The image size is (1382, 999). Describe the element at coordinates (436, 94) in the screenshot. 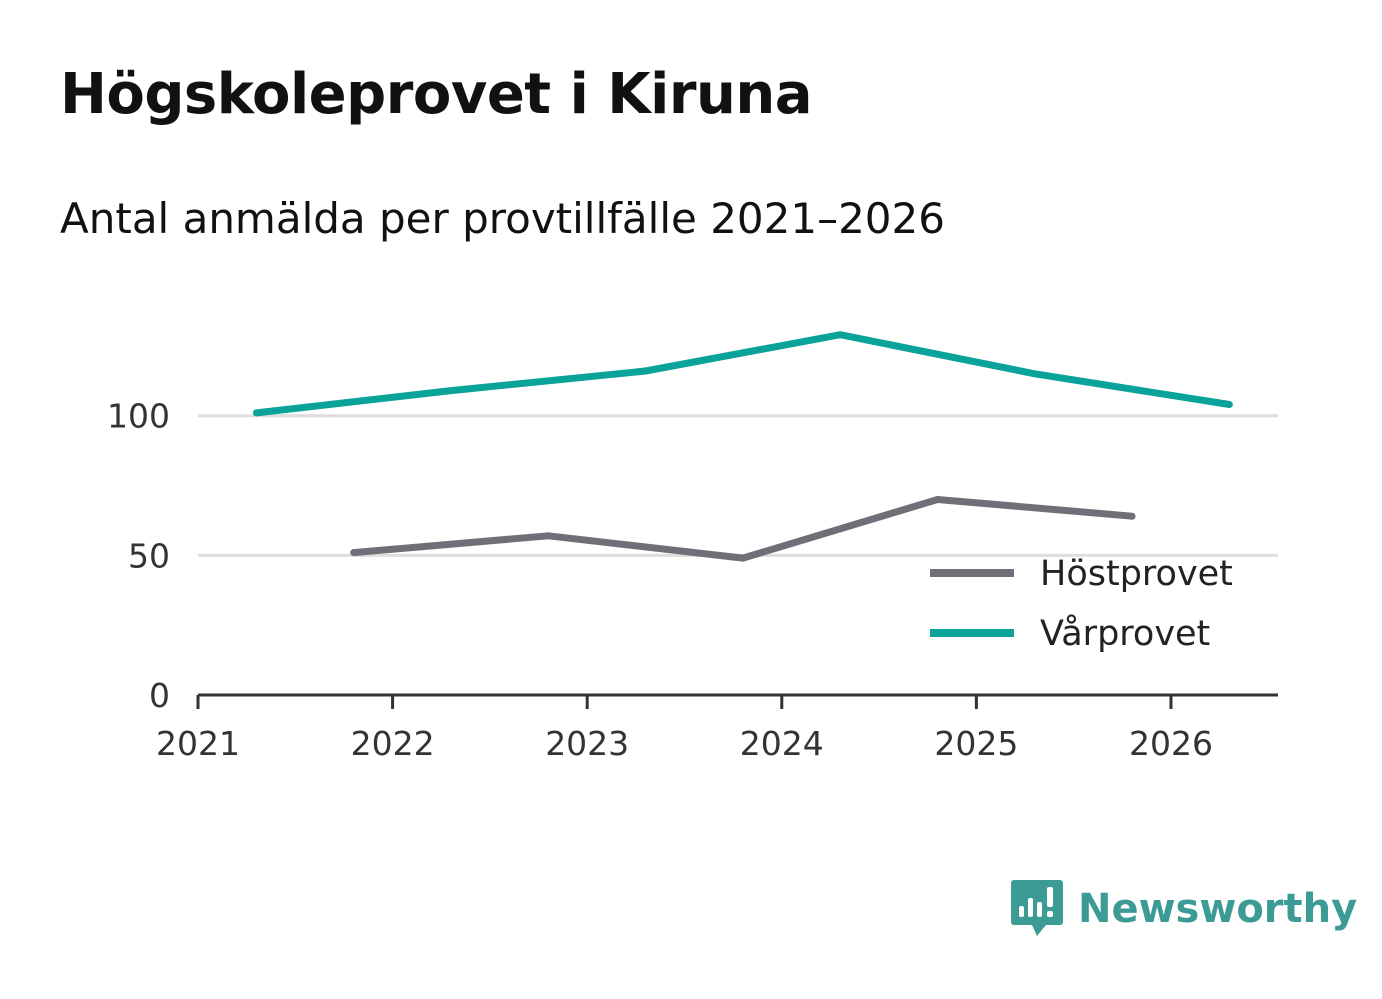

I see `chart-title: Högskoleprovet i Kiruna` at that location.